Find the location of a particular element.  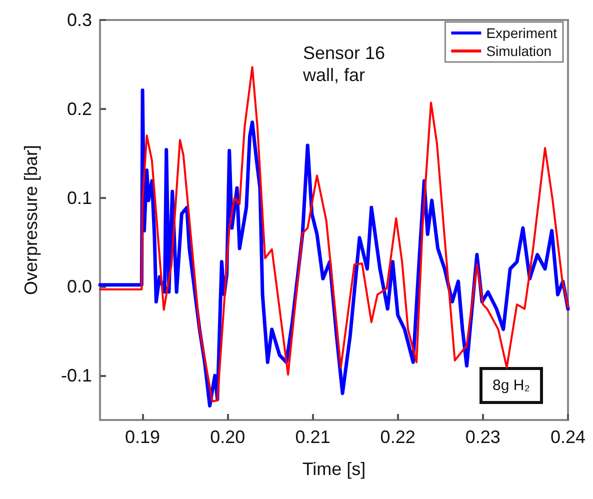

annotation: 8g H₂ is located at coordinates (511, 385).